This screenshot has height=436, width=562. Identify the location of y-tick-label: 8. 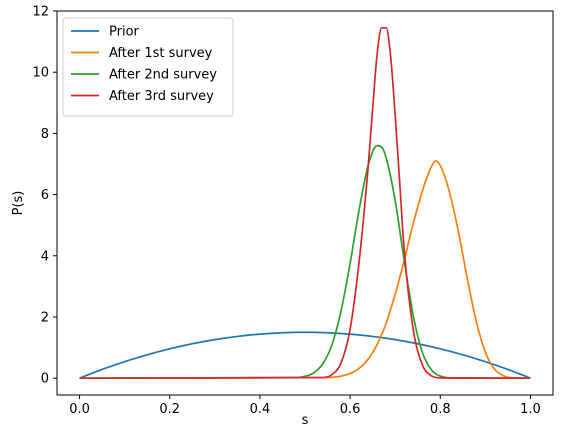
(45, 134).